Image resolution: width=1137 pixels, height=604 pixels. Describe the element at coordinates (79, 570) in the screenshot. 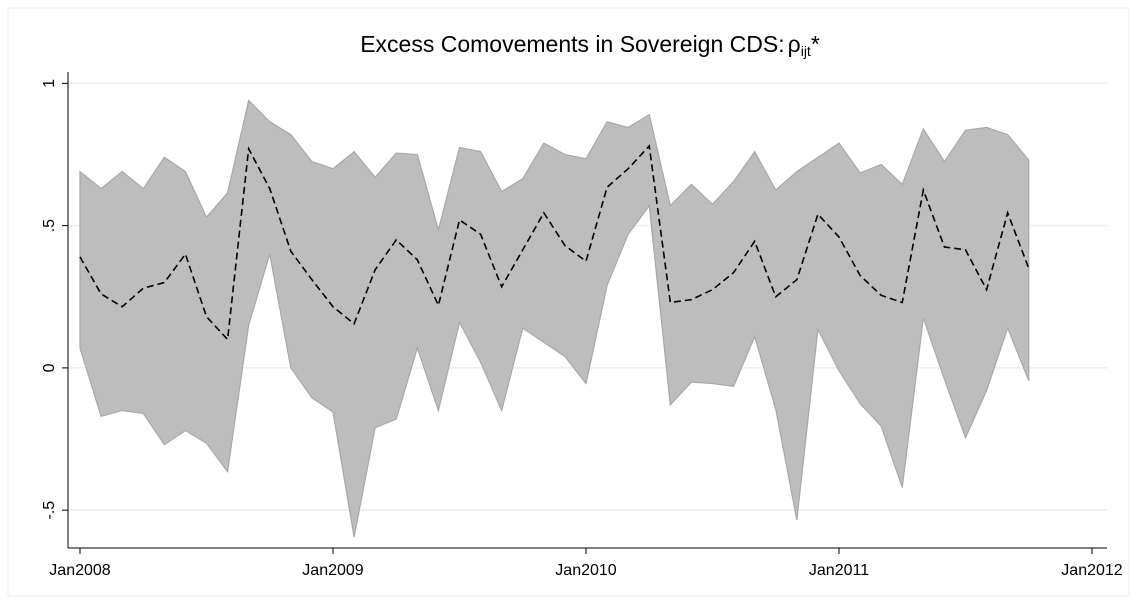

I see `x-tick-label: Jan2008` at that location.